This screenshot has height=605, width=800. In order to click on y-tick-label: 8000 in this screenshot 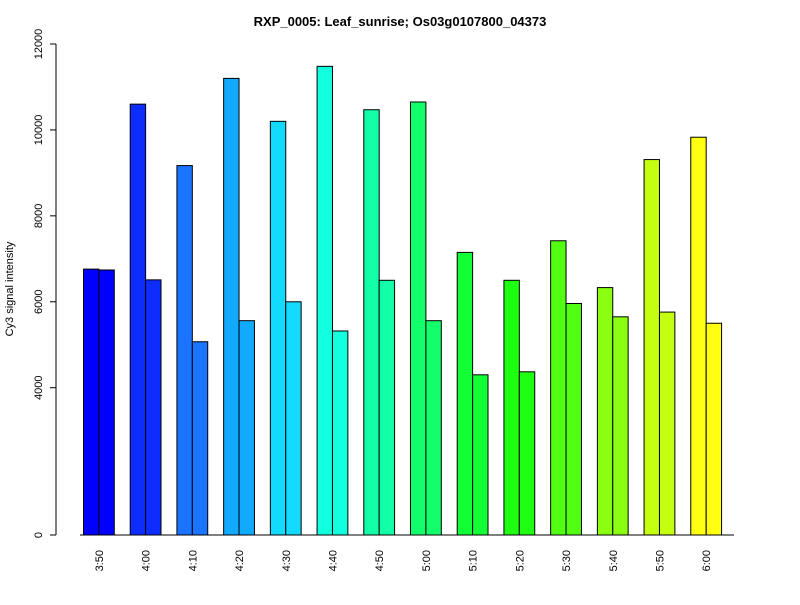, I will do `click(39, 216)`.